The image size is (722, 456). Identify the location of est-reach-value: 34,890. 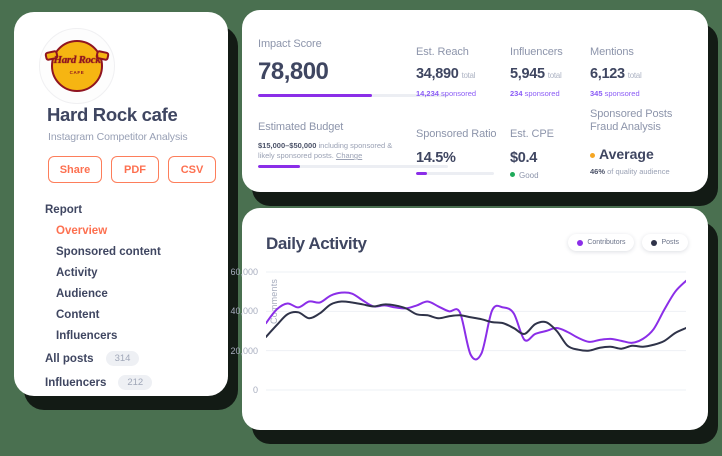
(437, 74).